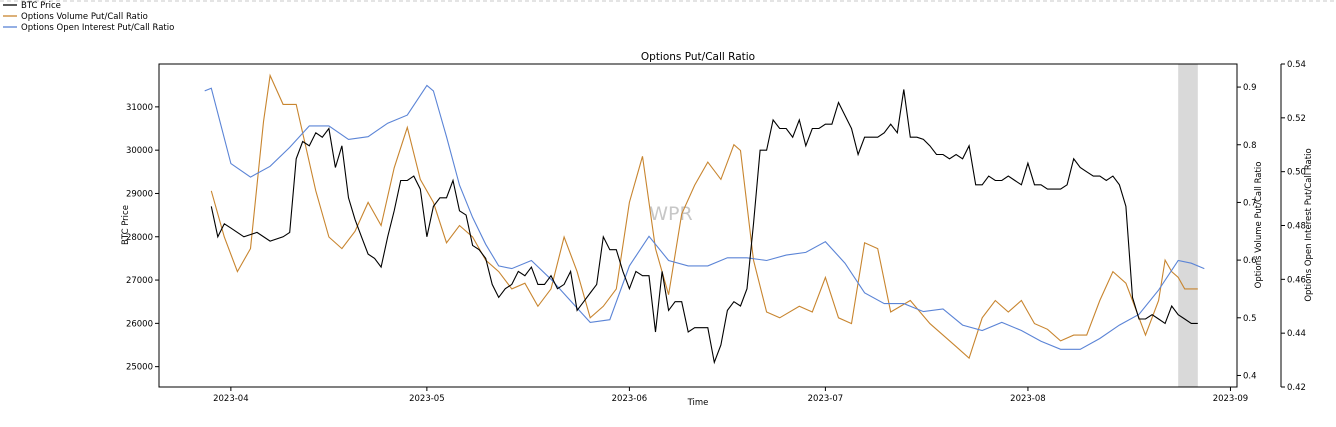  Describe the element at coordinates (826, 399) in the screenshot. I see `x-tick-label: 2023-07` at that location.